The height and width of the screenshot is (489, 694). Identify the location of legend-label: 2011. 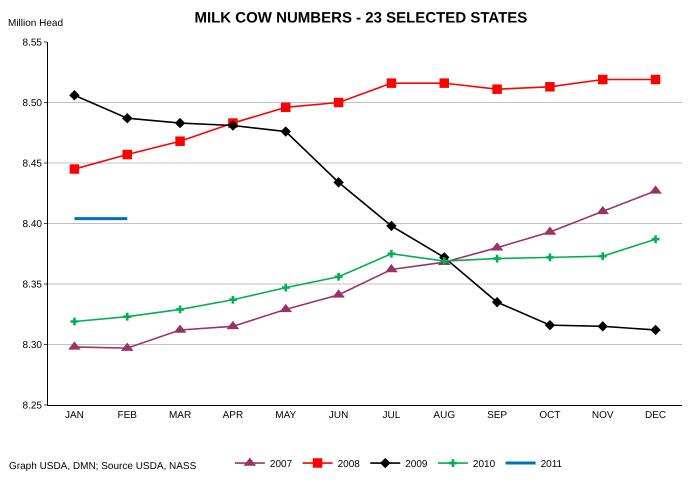
(551, 464).